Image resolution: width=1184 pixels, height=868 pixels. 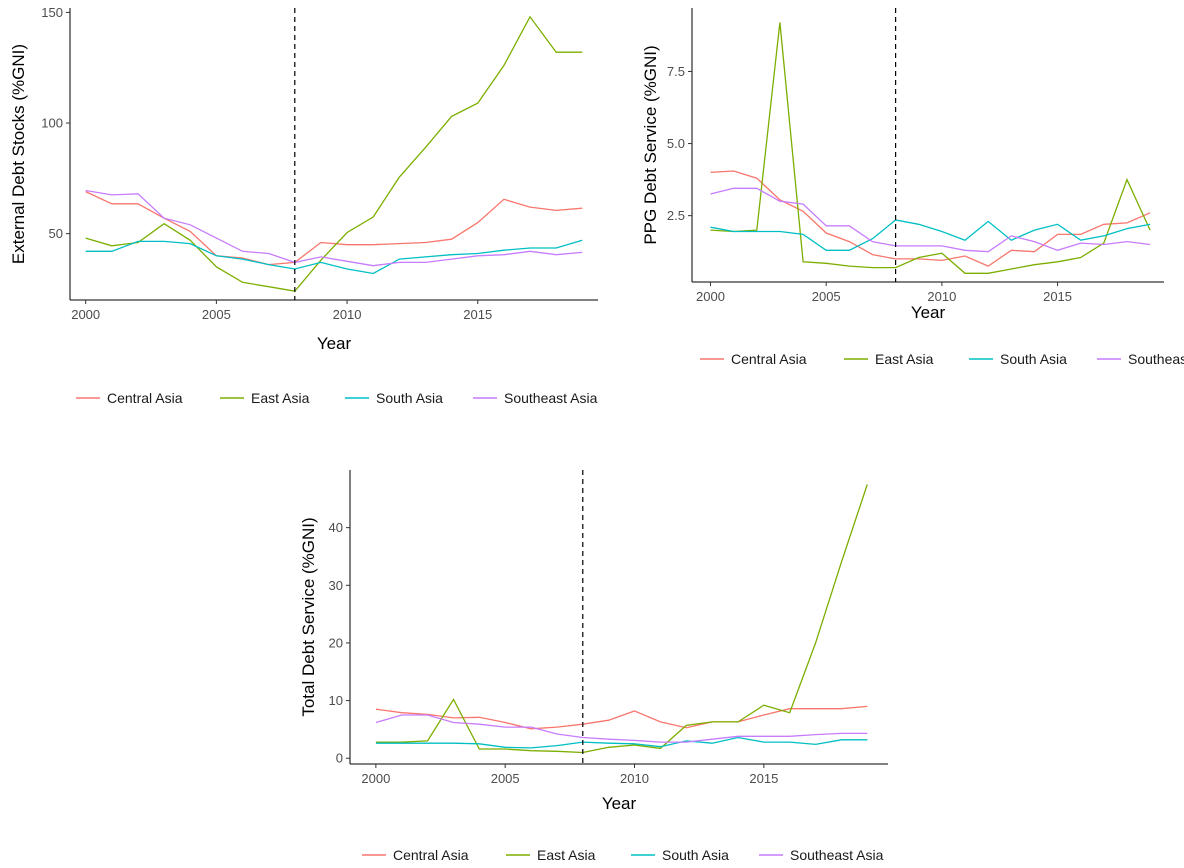 I want to click on y-tick-label: 7.5, so click(x=676, y=71).